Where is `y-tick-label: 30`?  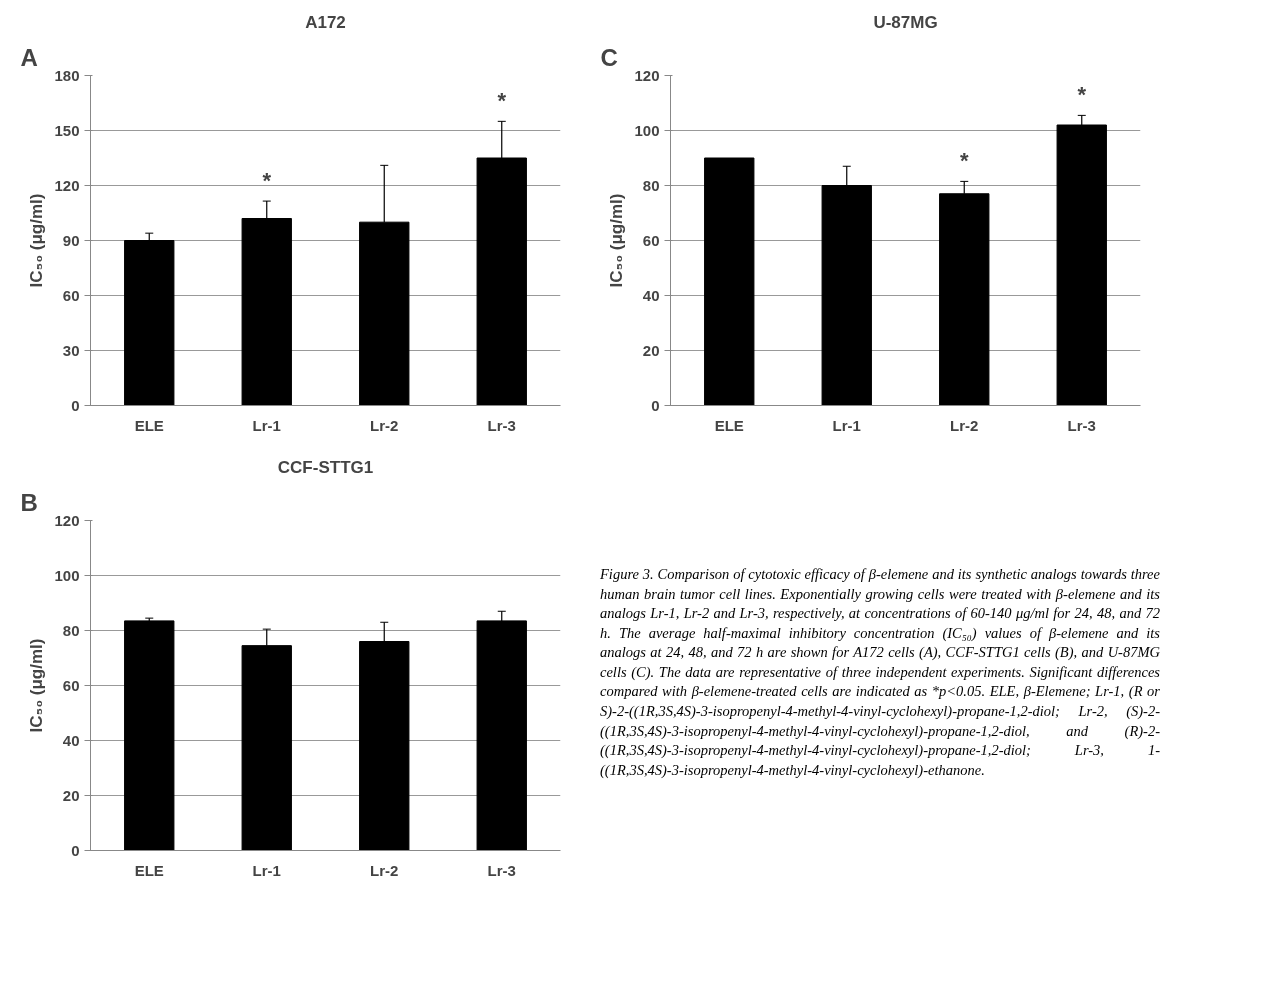 y-tick-label: 30 is located at coordinates (71, 350).